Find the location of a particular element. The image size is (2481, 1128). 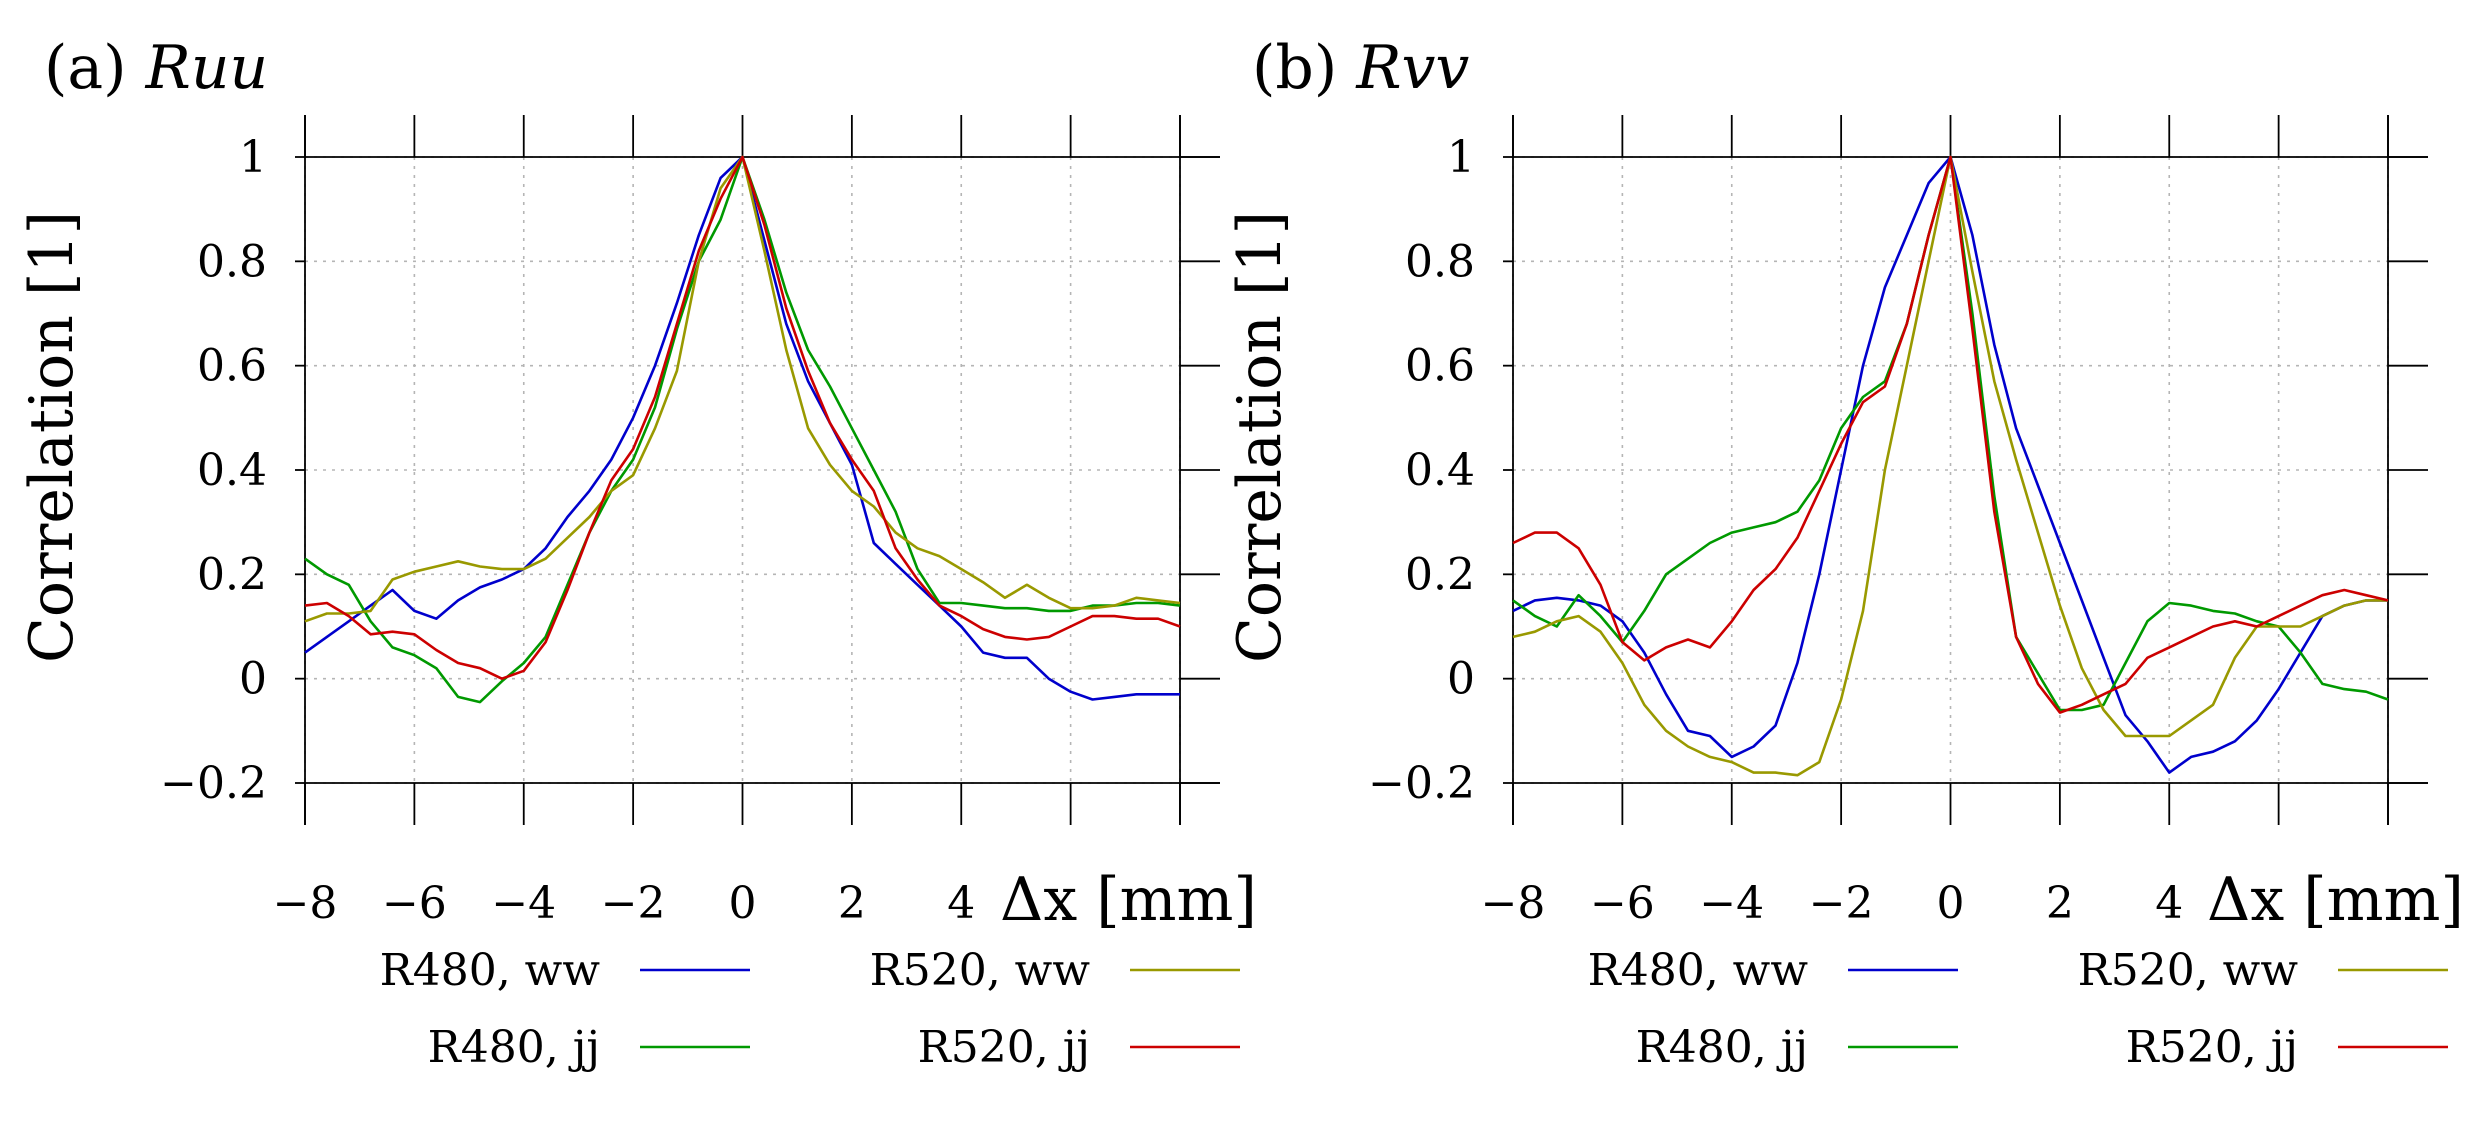

panel-letter: (b) is located at coordinates (1294, 68).